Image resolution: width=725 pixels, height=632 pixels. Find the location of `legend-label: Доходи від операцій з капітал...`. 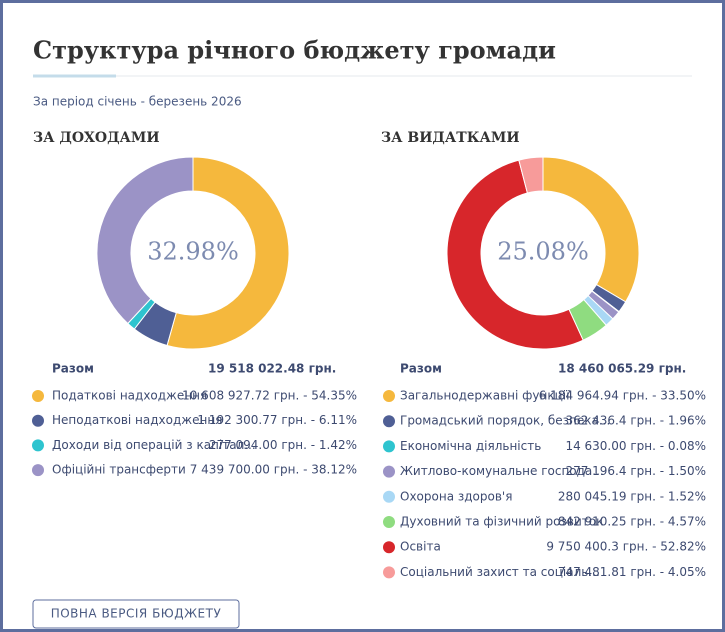

legend-label: Доходи від операцій з капітал... is located at coordinates (154, 445).